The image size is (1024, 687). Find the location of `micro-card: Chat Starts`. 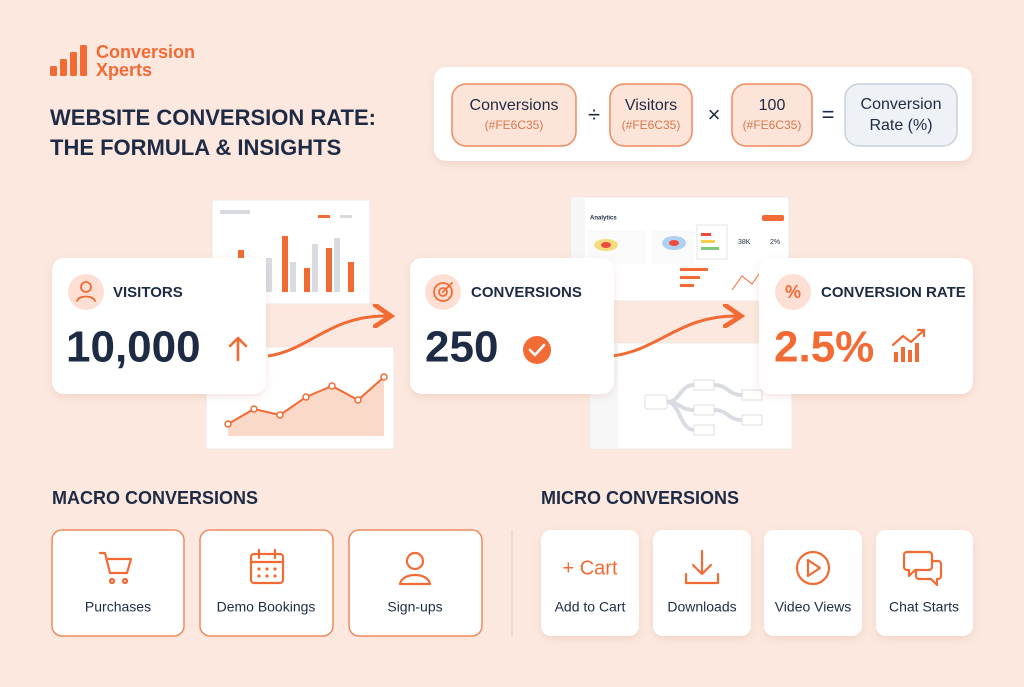

micro-card: Chat Starts is located at coordinates (924, 583).